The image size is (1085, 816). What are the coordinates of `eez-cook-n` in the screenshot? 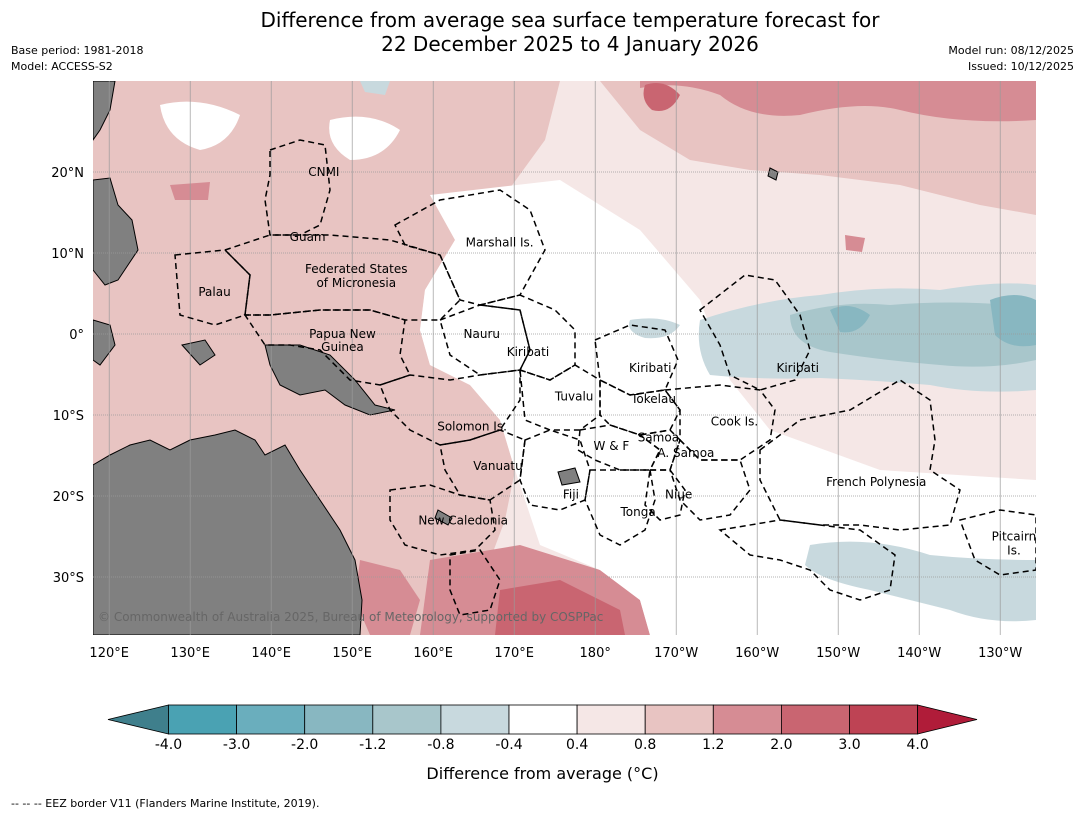 It's located at (719, 422).